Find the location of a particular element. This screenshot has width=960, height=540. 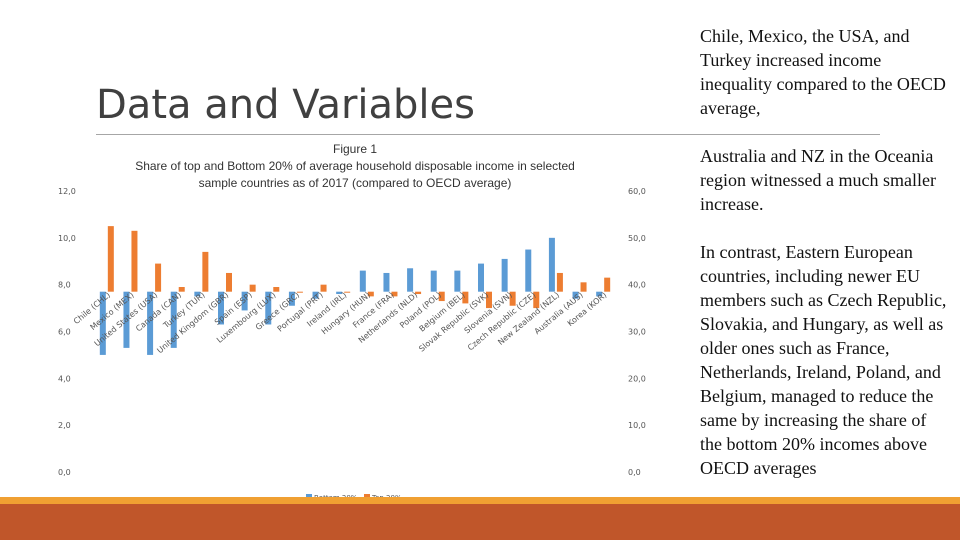

left-axis-ticks: 0,0 2,0 4,0 6,0 8,0 10,0 12,0 is located at coordinates (67, 332).